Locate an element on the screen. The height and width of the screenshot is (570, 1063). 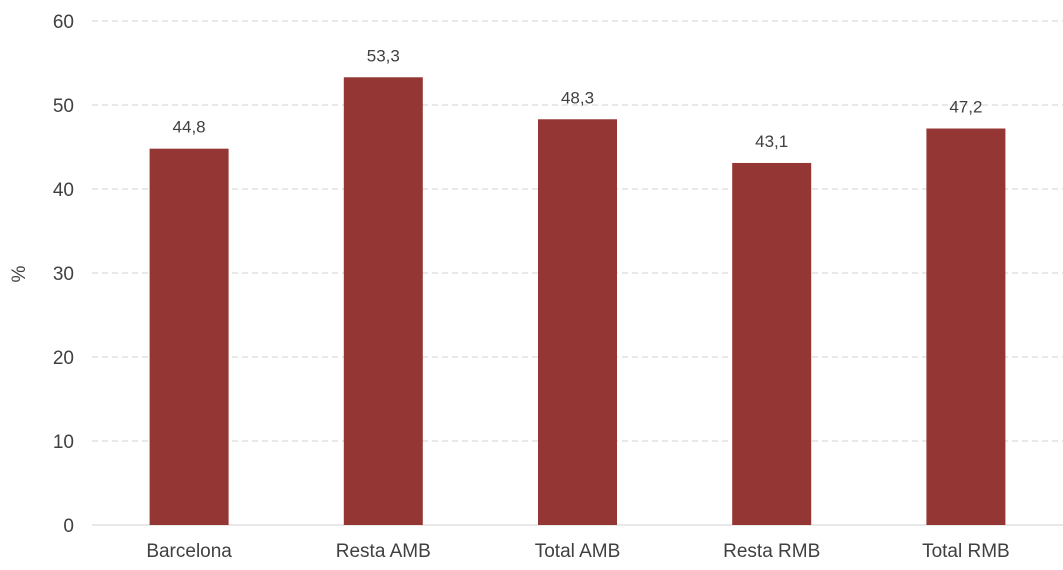
x-category-label: Total AMB is located at coordinates (578, 551).